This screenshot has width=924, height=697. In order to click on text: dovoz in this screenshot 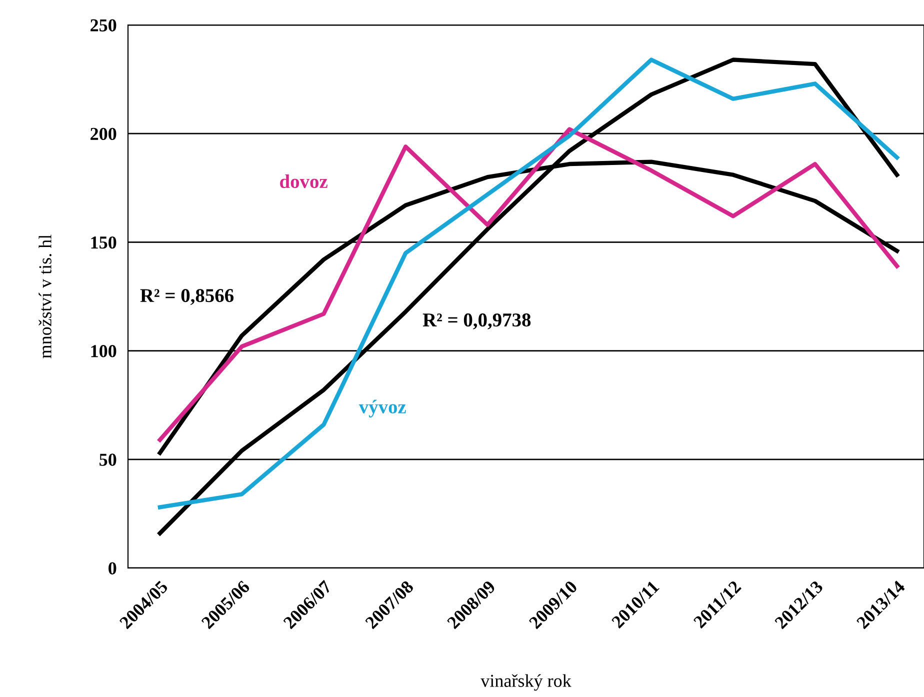, I will do `click(304, 181)`.